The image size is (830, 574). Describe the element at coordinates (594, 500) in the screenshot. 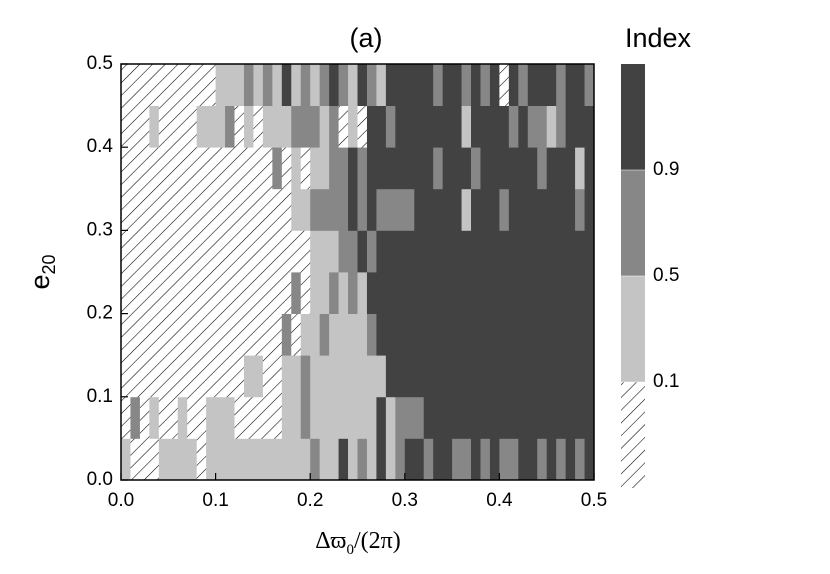

I see `x-tick-label: 0.5` at that location.